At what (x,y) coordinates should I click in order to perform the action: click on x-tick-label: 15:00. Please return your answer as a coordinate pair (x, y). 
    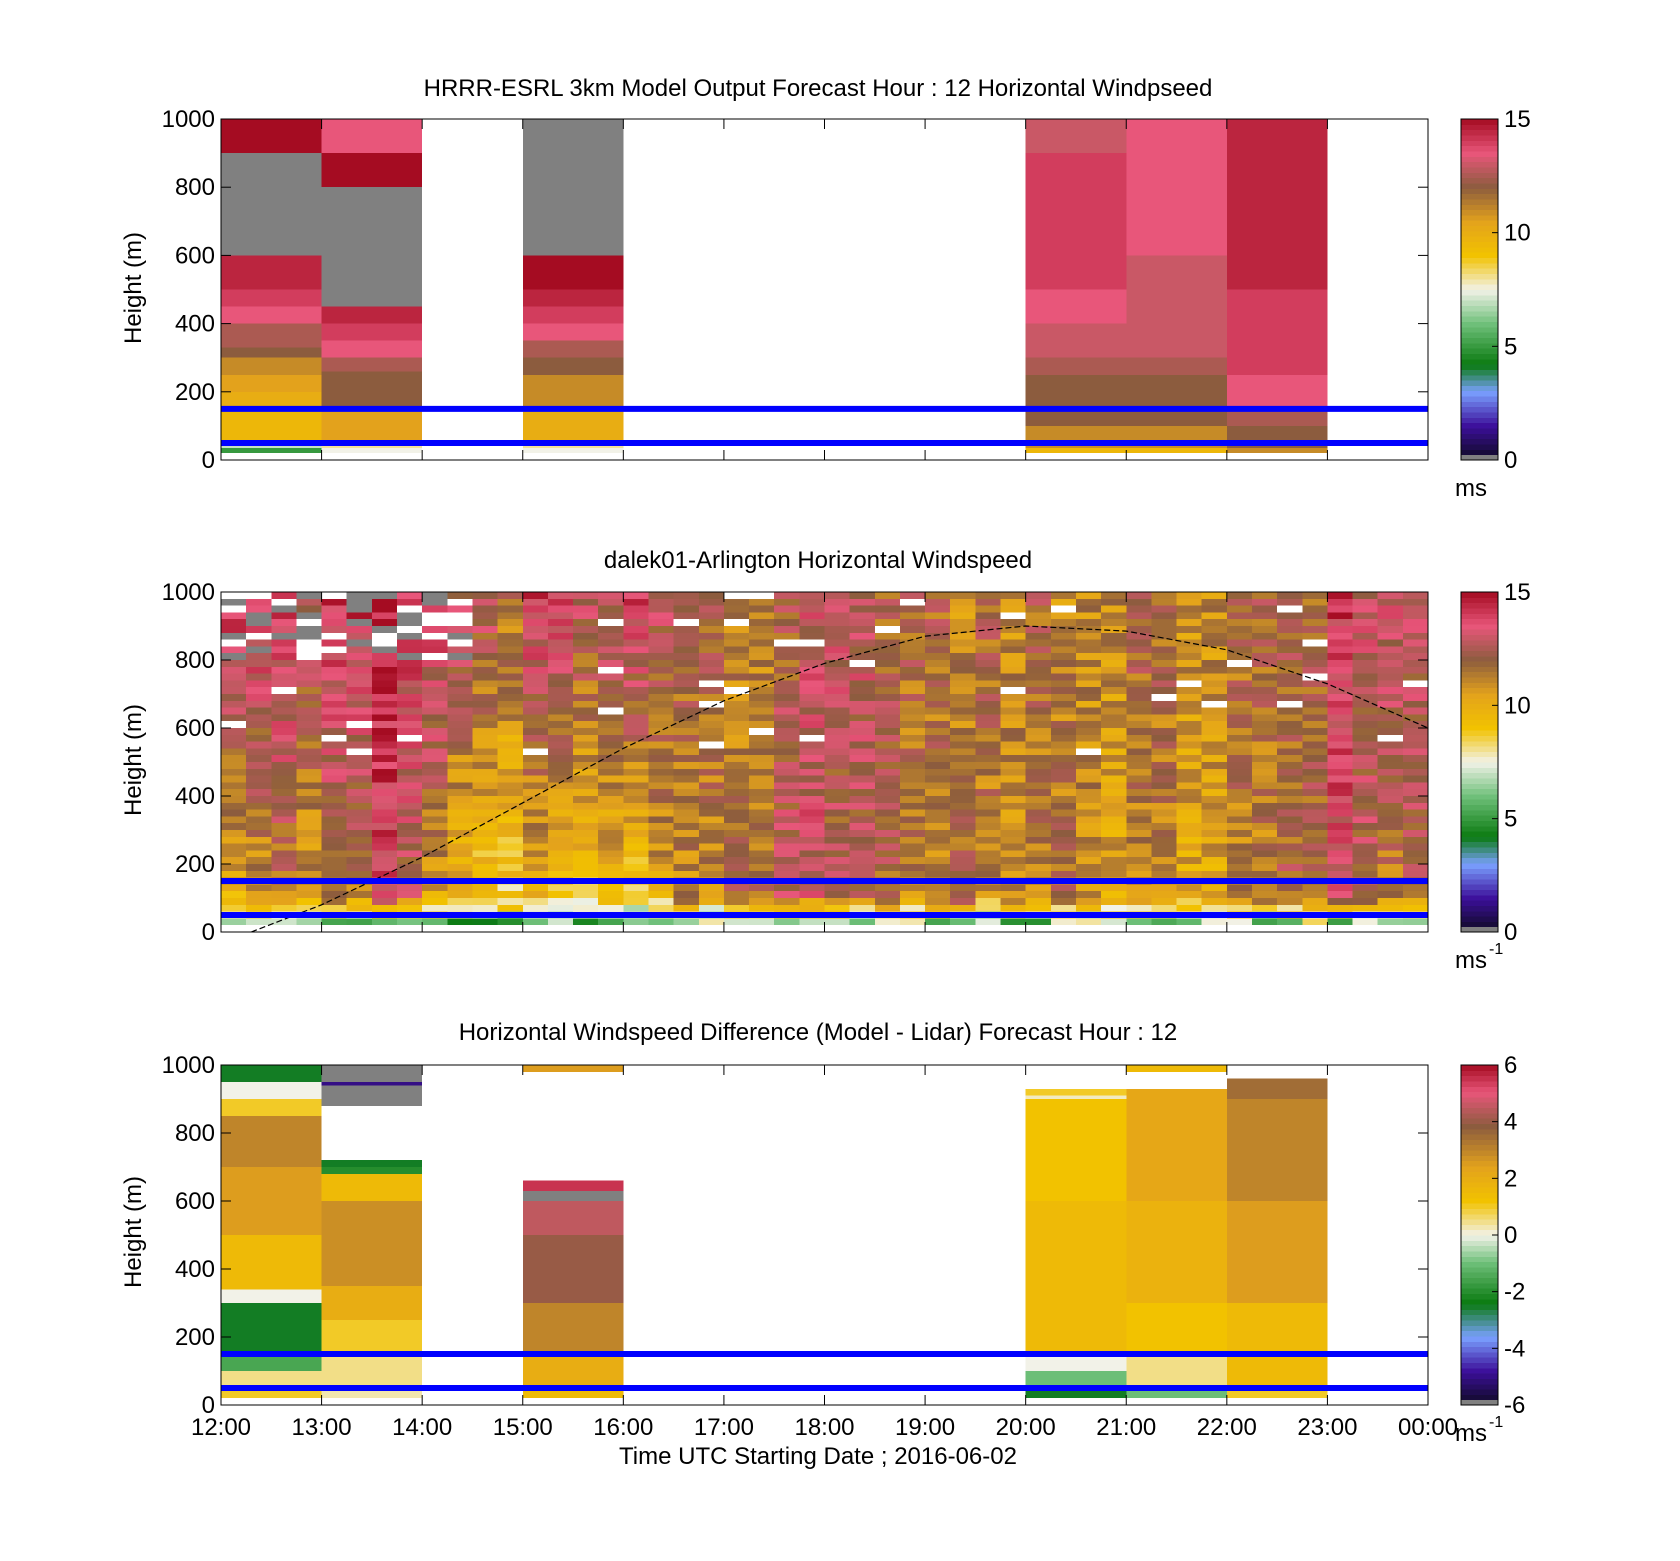
    Looking at the image, I should click on (523, 1427).